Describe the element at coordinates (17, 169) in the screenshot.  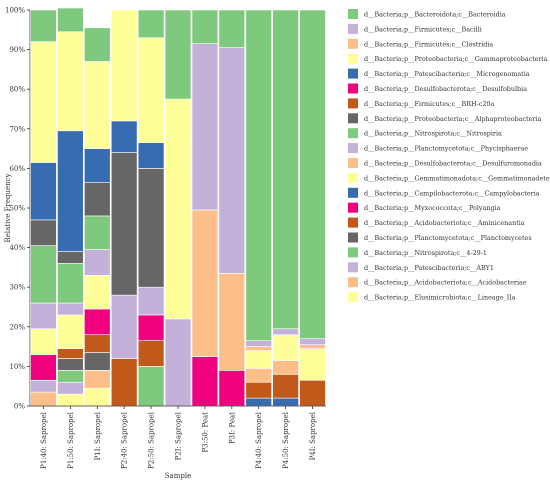
I see `y-tick-label: 60%` at that location.